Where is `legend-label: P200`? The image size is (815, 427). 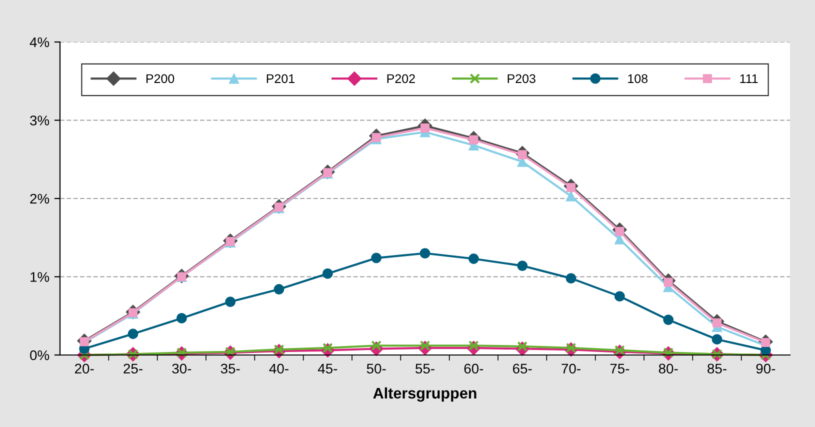 legend-label: P200 is located at coordinates (160, 79).